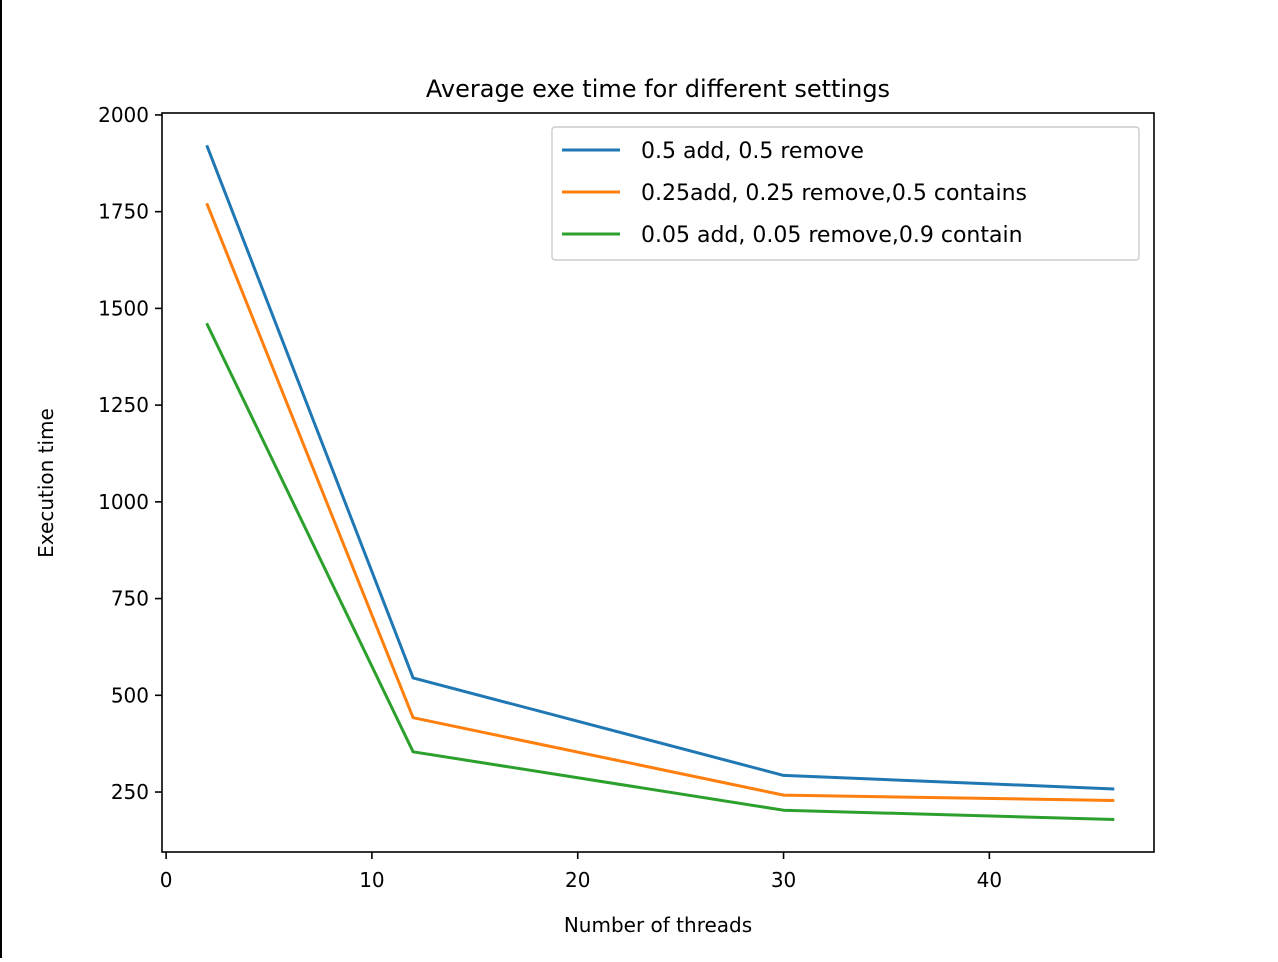  Describe the element at coordinates (658, 89) in the screenshot. I see `chart-title: Average exe time for different settings` at that location.